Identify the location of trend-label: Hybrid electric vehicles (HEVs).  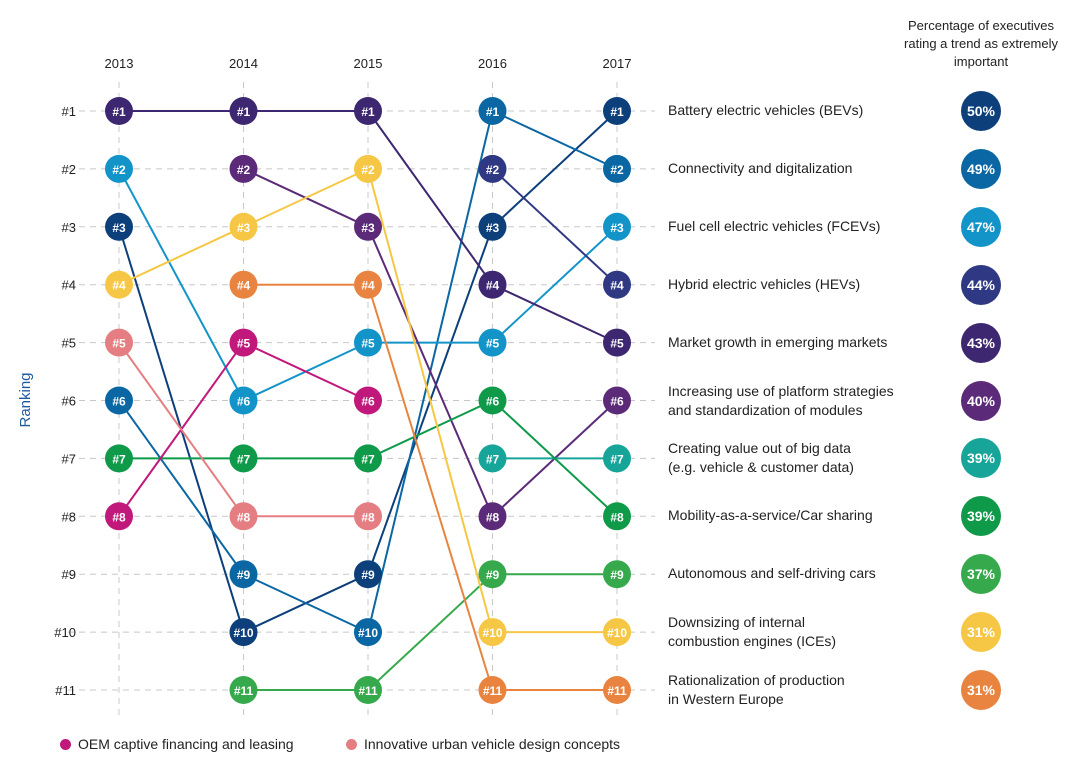
(764, 283).